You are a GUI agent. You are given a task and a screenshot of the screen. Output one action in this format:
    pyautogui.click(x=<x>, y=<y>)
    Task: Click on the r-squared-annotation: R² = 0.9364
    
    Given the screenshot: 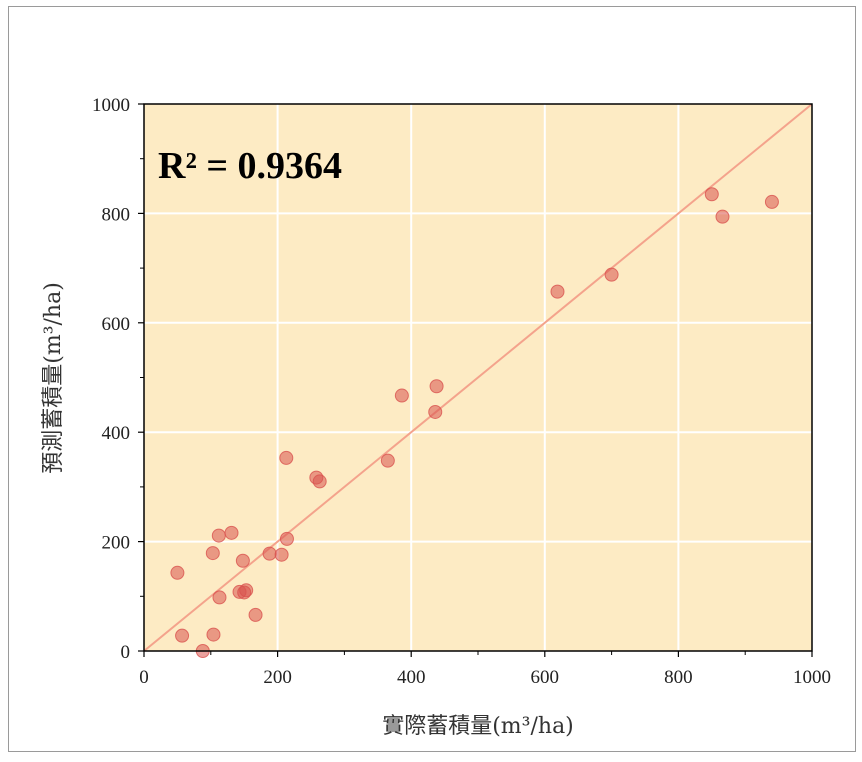 What is the action you would take?
    pyautogui.click(x=250, y=166)
    